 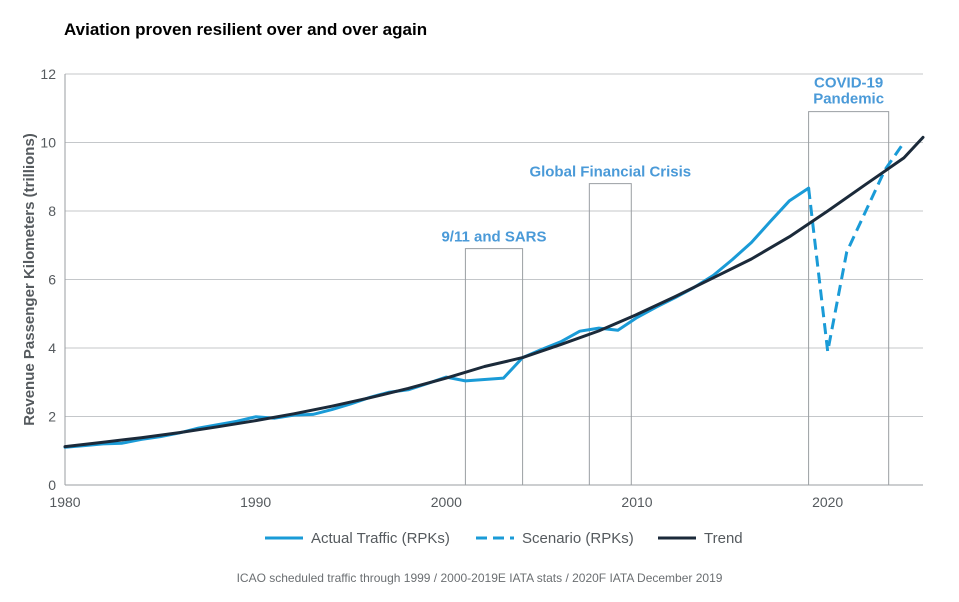 I want to click on x-tick-label: 1990, so click(x=255, y=502).